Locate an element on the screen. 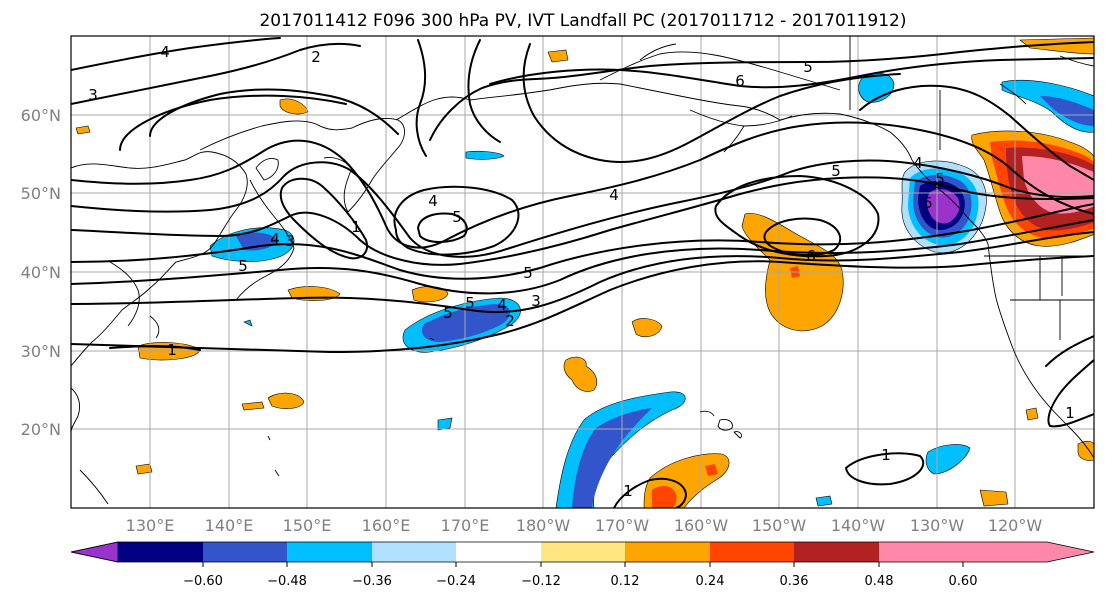 This screenshot has width=1105, height=601. lon-tick-label: 170°W is located at coordinates (622, 525).